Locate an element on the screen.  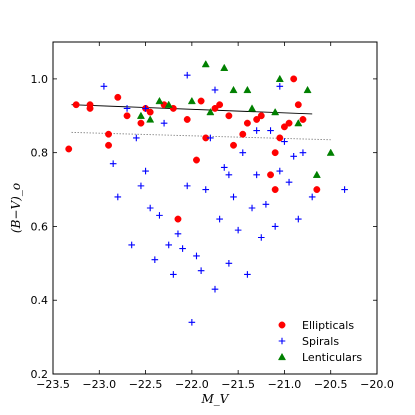
legend-label-lenticulars: Lenticulars is located at coordinates (332, 357).